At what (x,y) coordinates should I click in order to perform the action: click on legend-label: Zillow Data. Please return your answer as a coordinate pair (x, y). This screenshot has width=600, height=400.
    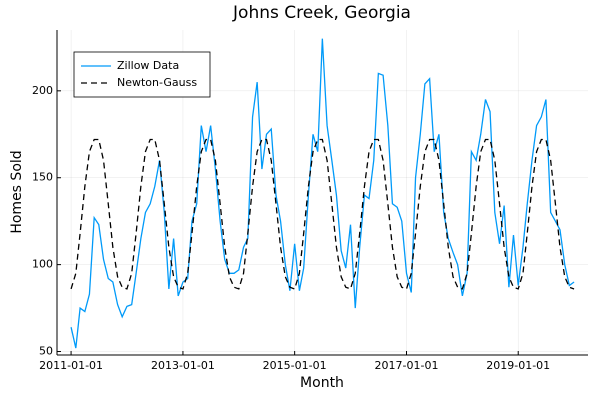
    Looking at the image, I should click on (148, 65).